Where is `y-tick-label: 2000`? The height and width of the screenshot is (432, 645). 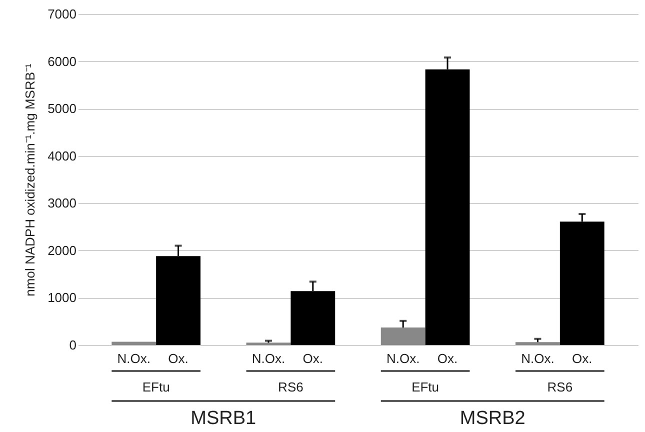
y-tick-label: 2000 is located at coordinates (62, 250).